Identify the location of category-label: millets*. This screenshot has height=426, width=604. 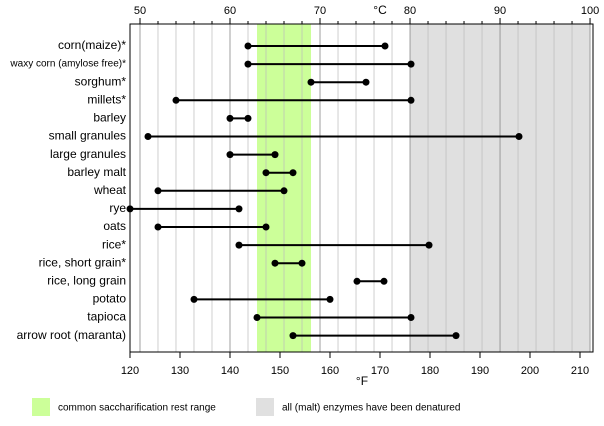
(106, 99).